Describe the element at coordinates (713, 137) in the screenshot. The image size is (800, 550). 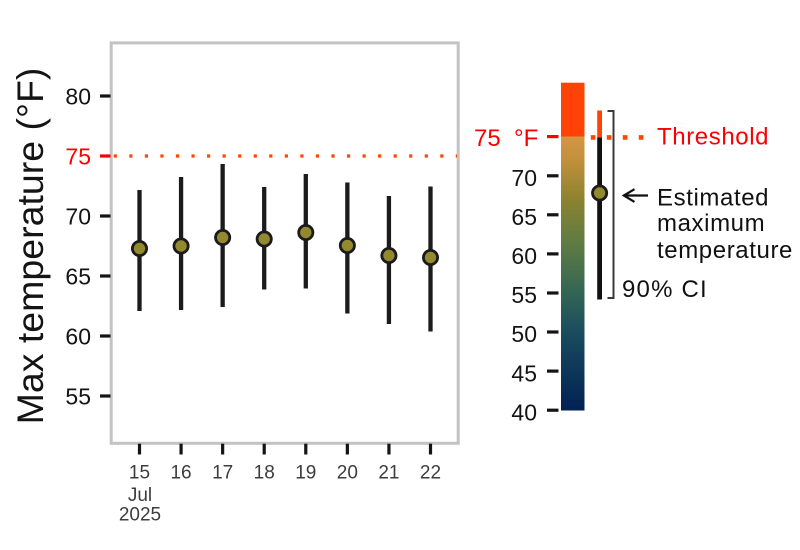
I see `svg-text: Threshold` at that location.